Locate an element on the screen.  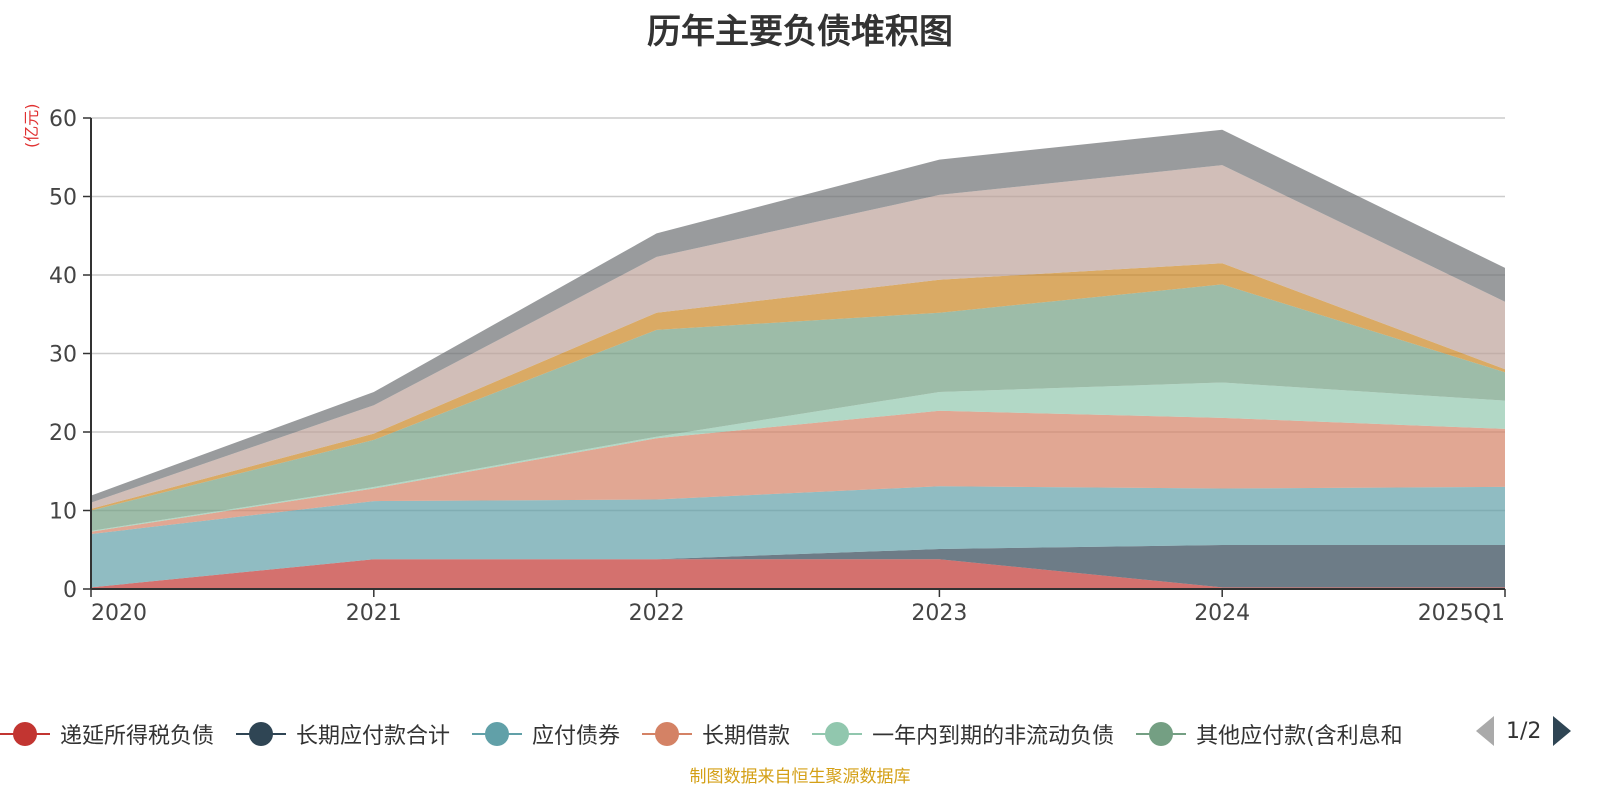
legend-pager: 1/2 is located at coordinates (1524, 731).